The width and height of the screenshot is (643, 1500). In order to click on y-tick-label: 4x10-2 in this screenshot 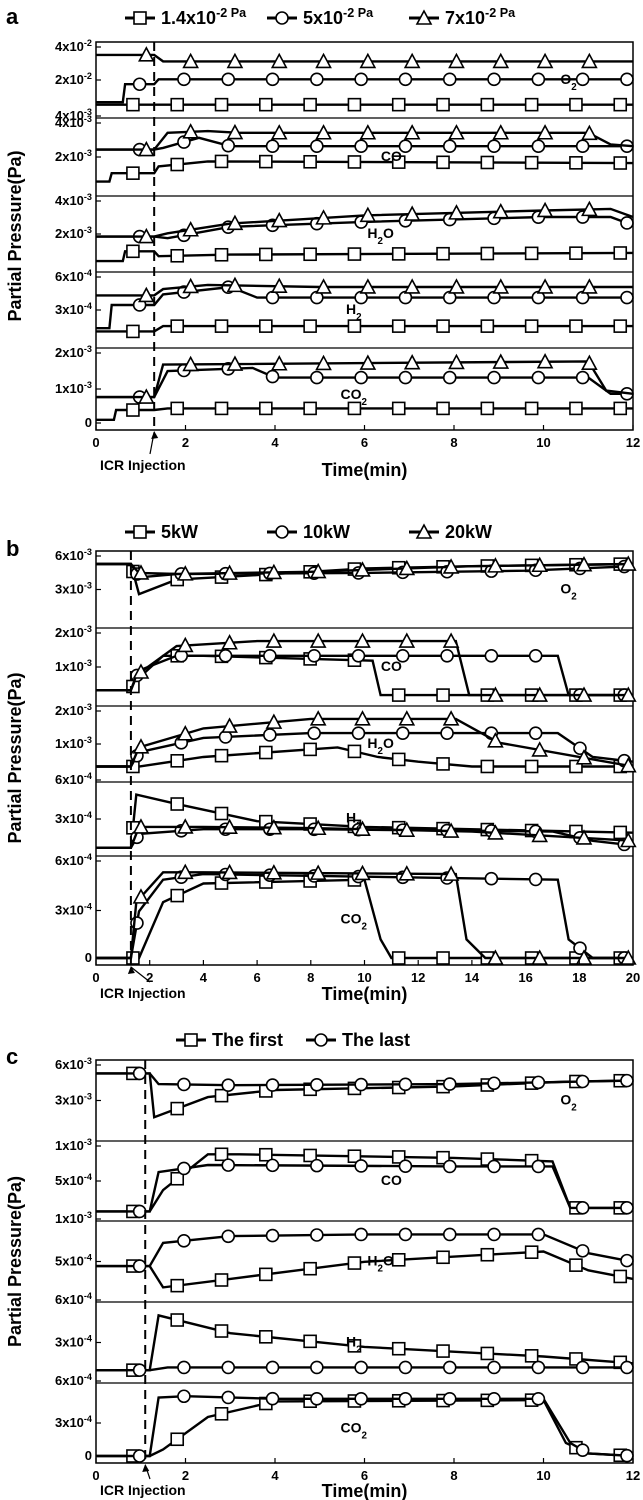, I will do `click(73, 46)`.